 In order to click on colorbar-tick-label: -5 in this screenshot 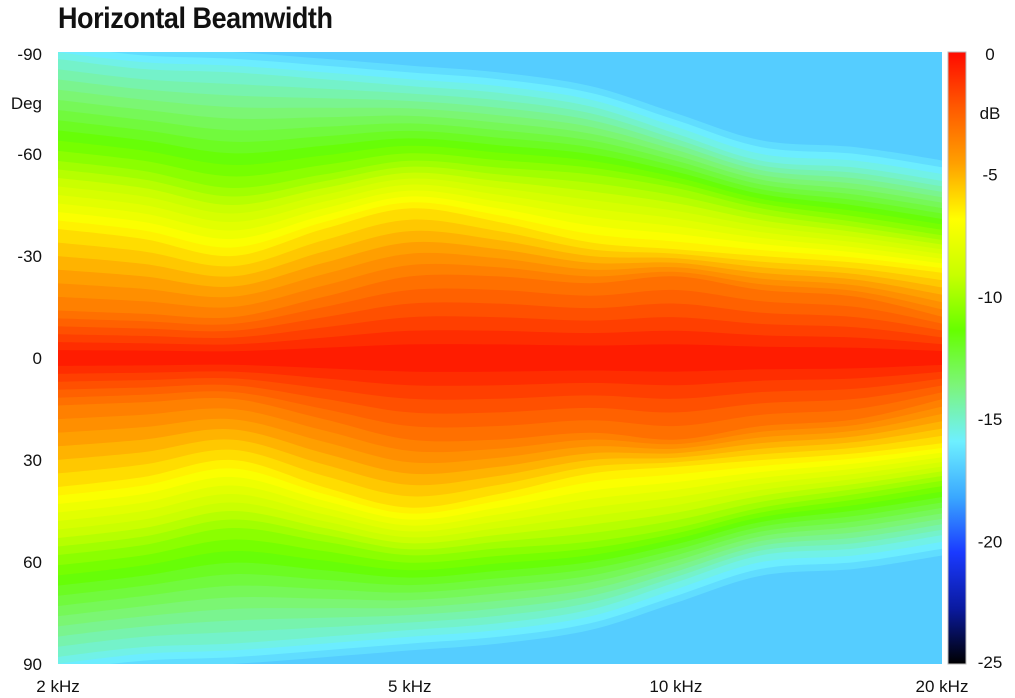, I will do `click(989, 174)`.